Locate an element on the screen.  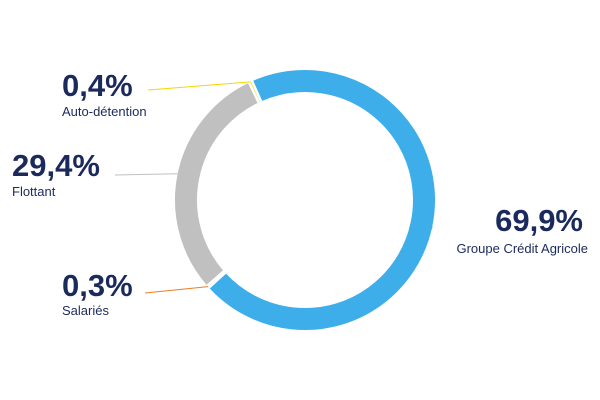
leader-line-auto-detention is located at coordinates (199, 86).